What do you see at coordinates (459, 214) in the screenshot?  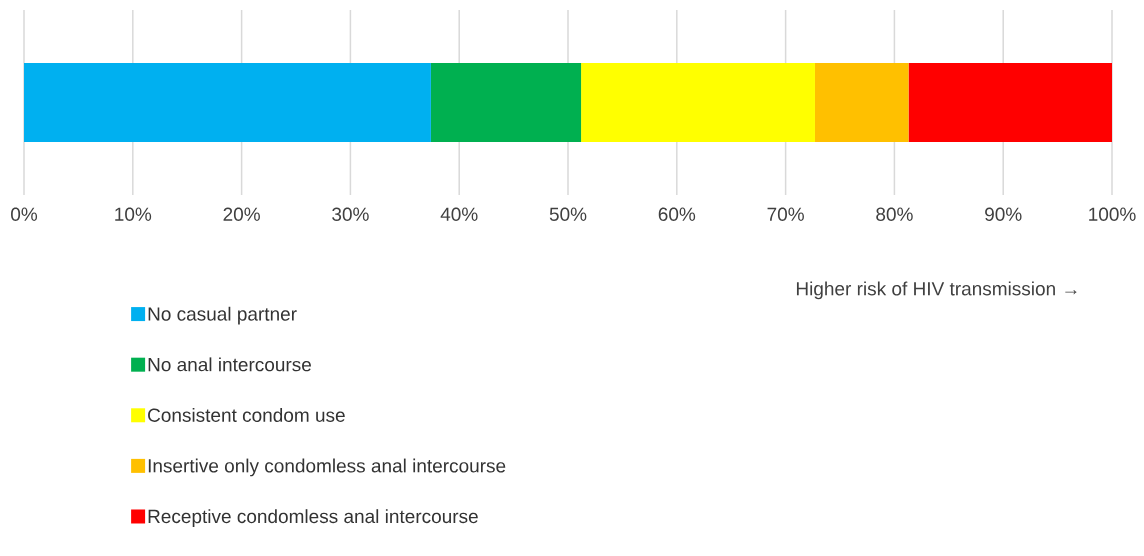 I see `x-tick-label: 40%` at bounding box center [459, 214].